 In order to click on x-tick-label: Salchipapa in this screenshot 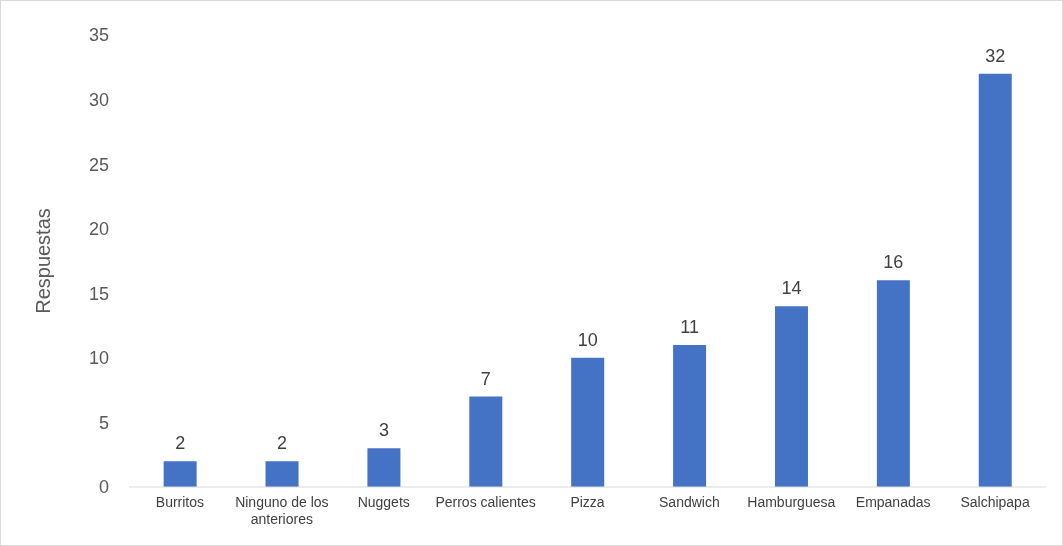, I will do `click(995, 502)`.